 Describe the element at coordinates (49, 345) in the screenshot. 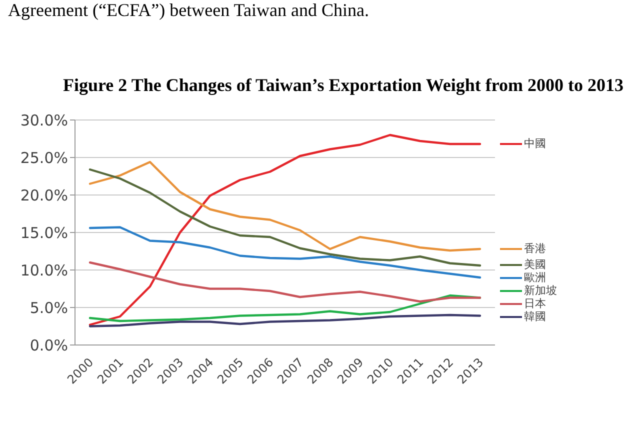

I see `y-tick-label: 0.0%` at that location.